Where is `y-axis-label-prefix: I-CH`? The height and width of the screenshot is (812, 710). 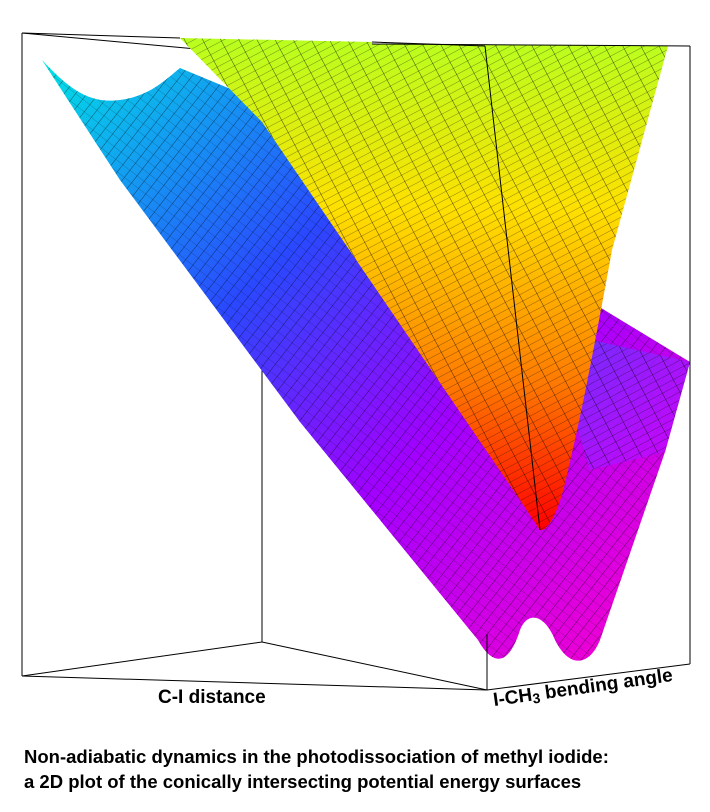
y-axis-label-prefix: I-CH is located at coordinates (512, 698).